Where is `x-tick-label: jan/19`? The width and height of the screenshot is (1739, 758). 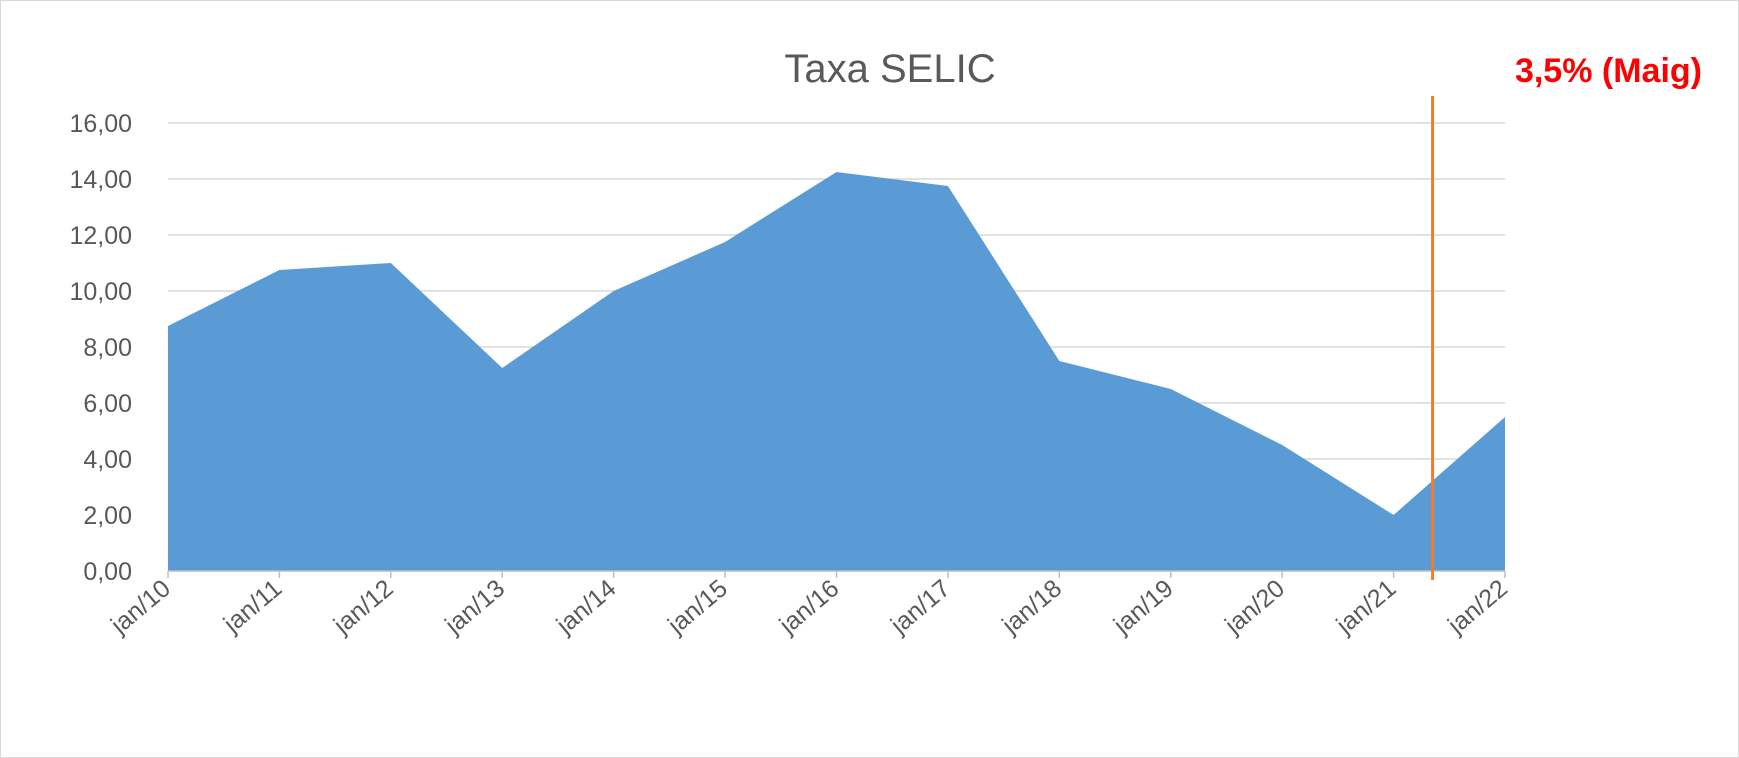 x-tick-label: jan/19 is located at coordinates (1143, 607).